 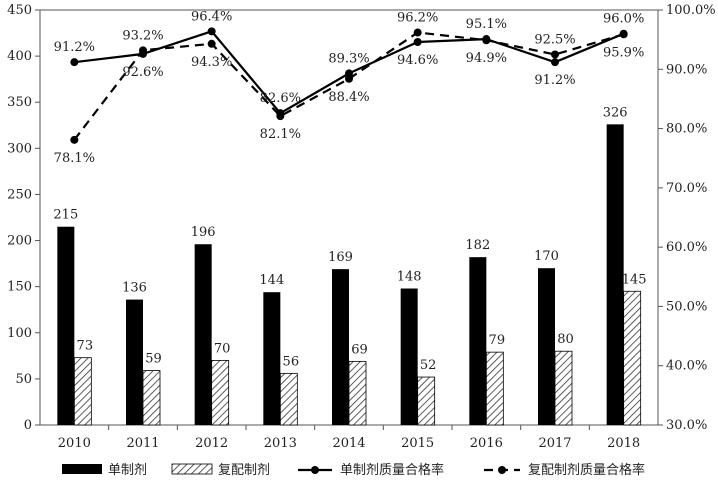 What do you see at coordinates (340, 257) in the screenshot?
I see `bar-value-label: 169` at bounding box center [340, 257].